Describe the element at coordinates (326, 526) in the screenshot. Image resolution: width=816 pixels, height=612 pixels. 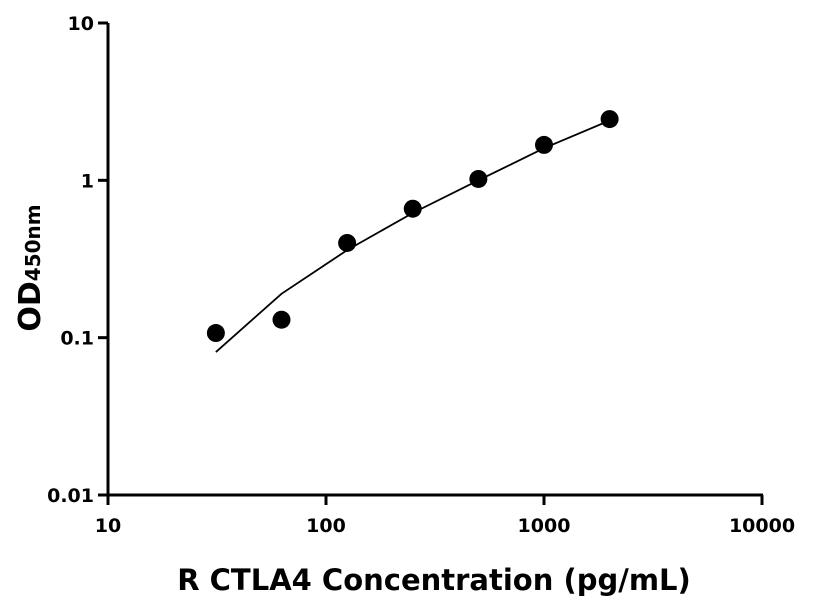
I see `x-tick-label: 100` at that location.